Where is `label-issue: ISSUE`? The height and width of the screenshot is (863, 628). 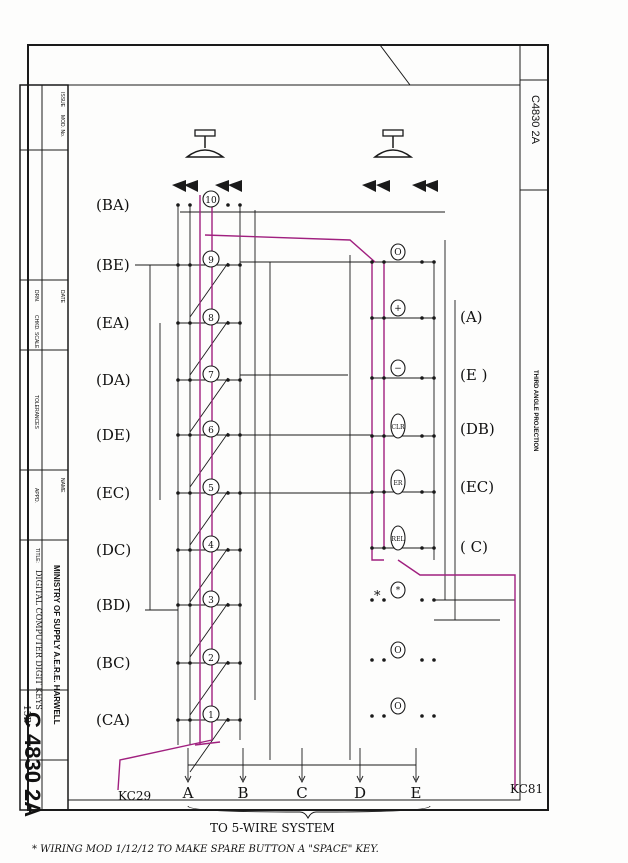
label-issue: ISSUE is located at coordinates (62, 100).